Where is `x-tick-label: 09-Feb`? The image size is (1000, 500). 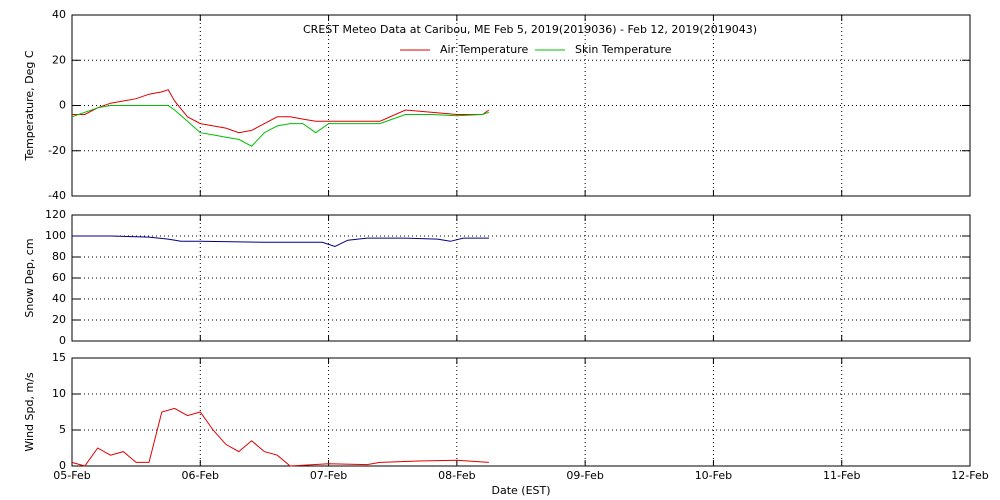
x-tick-label: 09-Feb is located at coordinates (584, 475).